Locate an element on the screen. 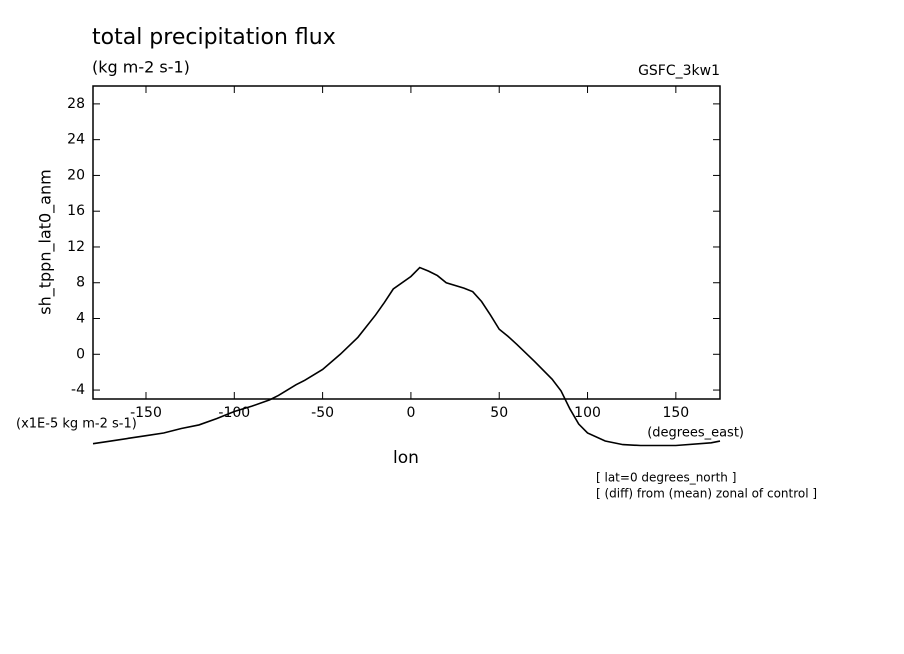 Image resolution: width=904 pixels, height=654 pixels. chart-title: total precipitation flux is located at coordinates (214, 37).